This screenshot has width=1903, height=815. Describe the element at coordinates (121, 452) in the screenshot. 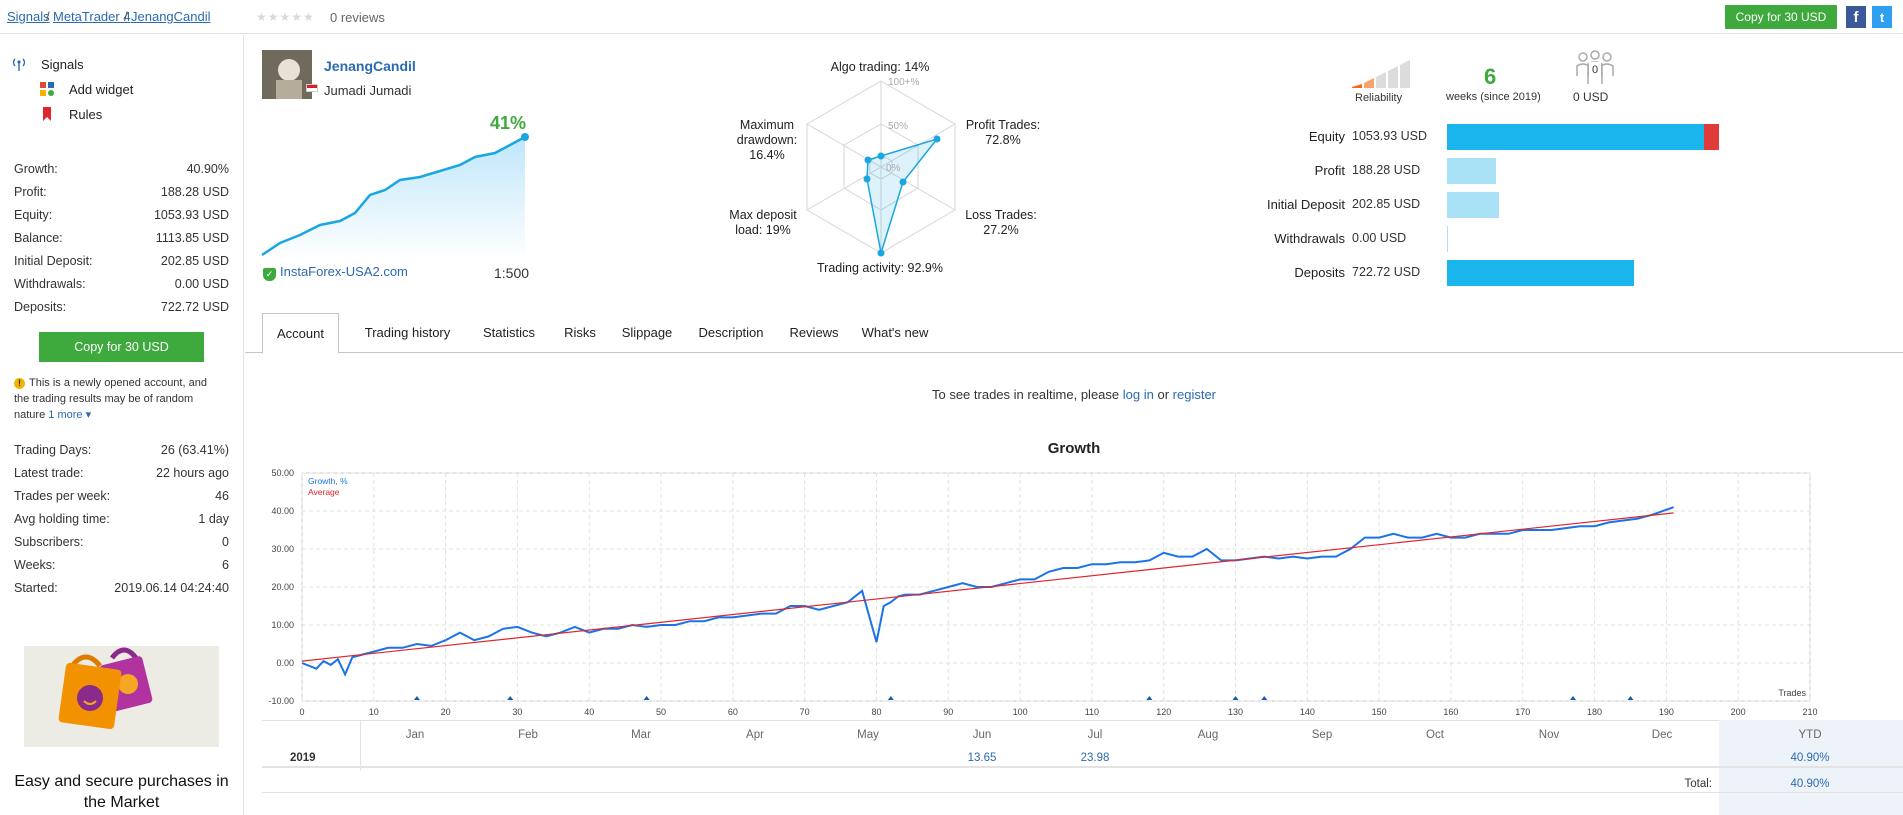

I see `stat-trading-days: Trading Days: 26 (63.41%)` at that location.